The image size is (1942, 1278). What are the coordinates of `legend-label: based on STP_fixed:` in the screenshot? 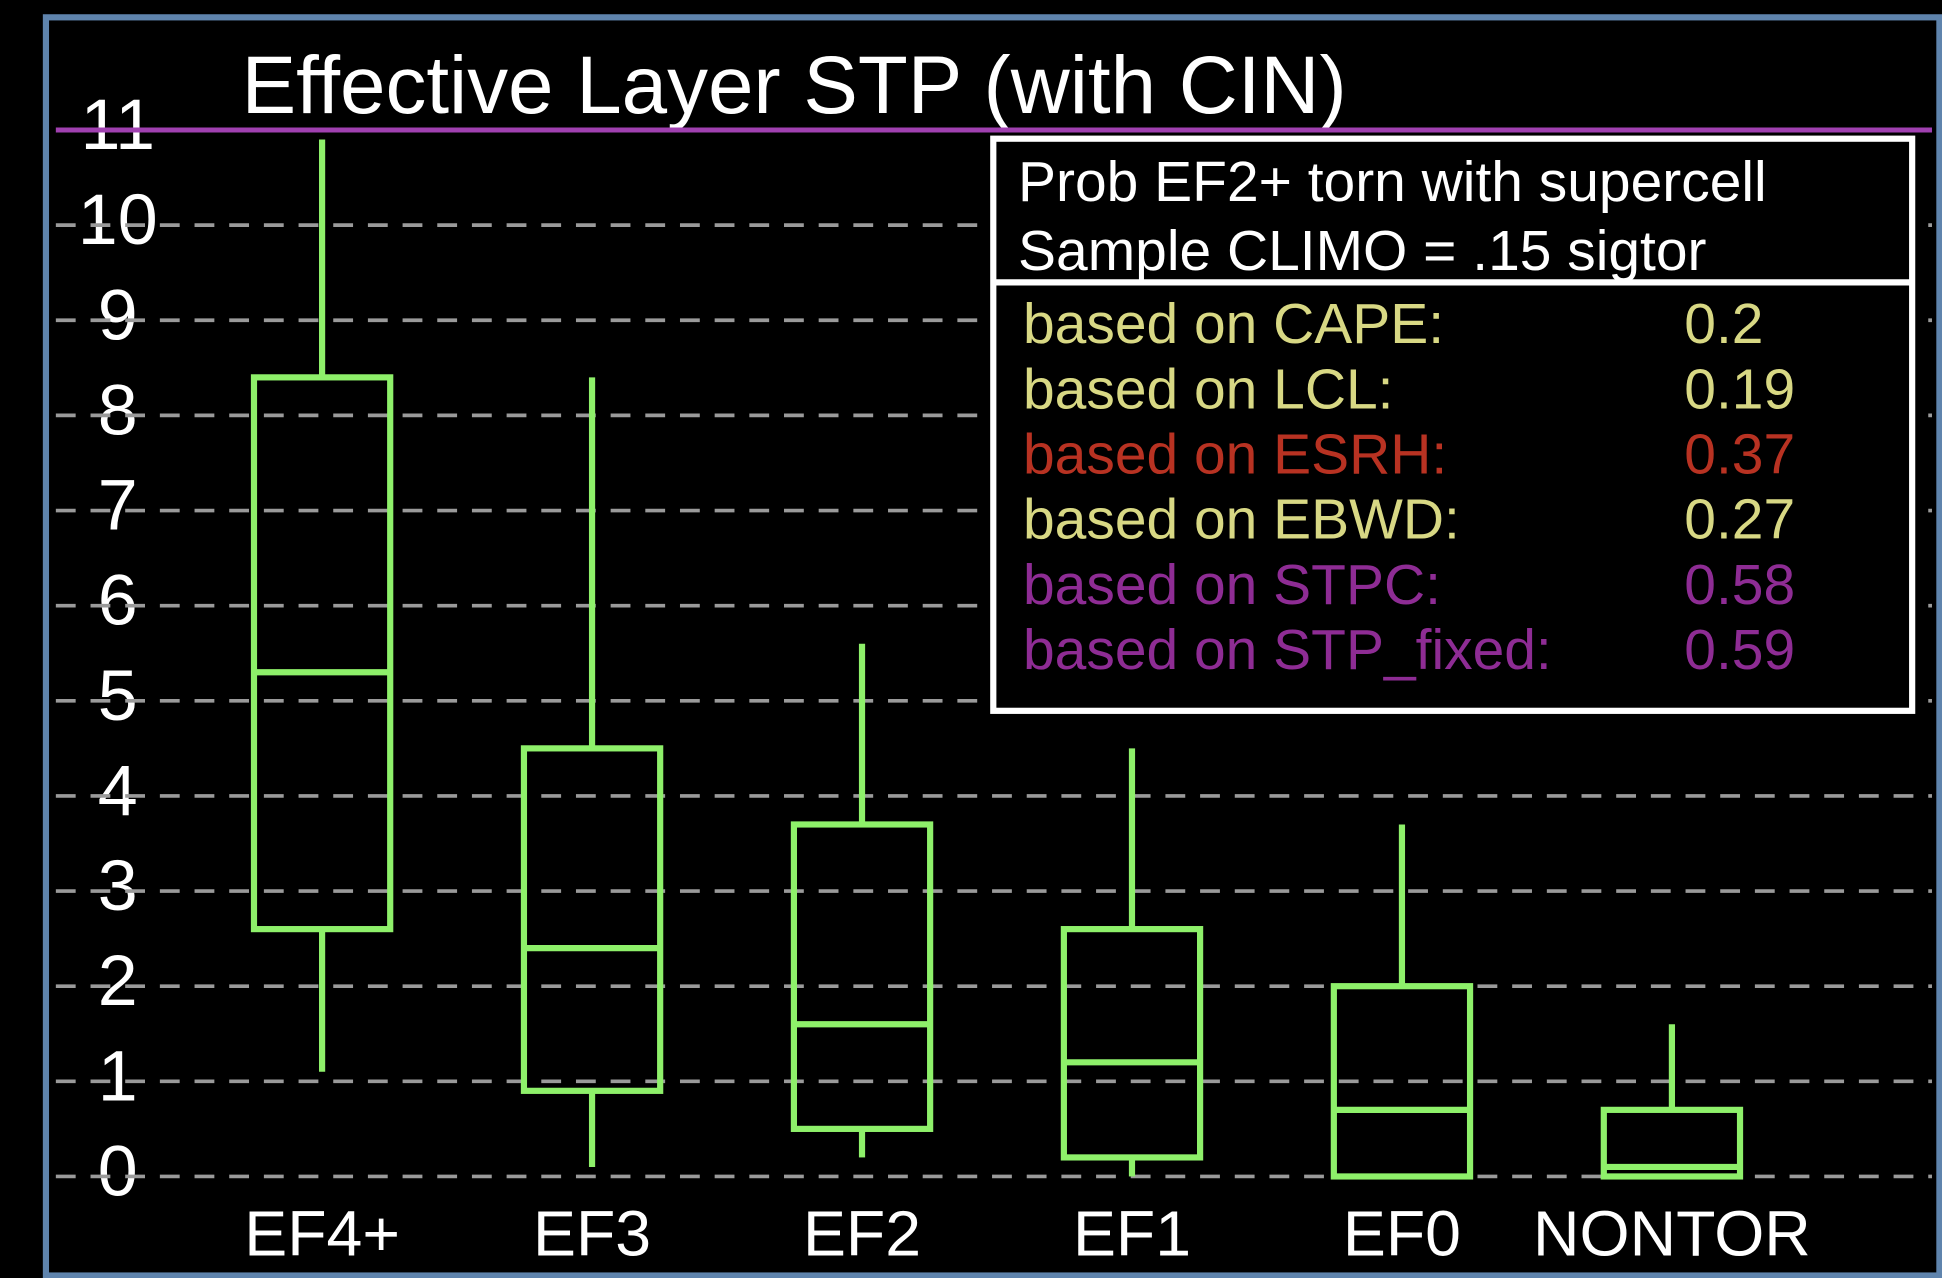 It's located at (1287, 650).